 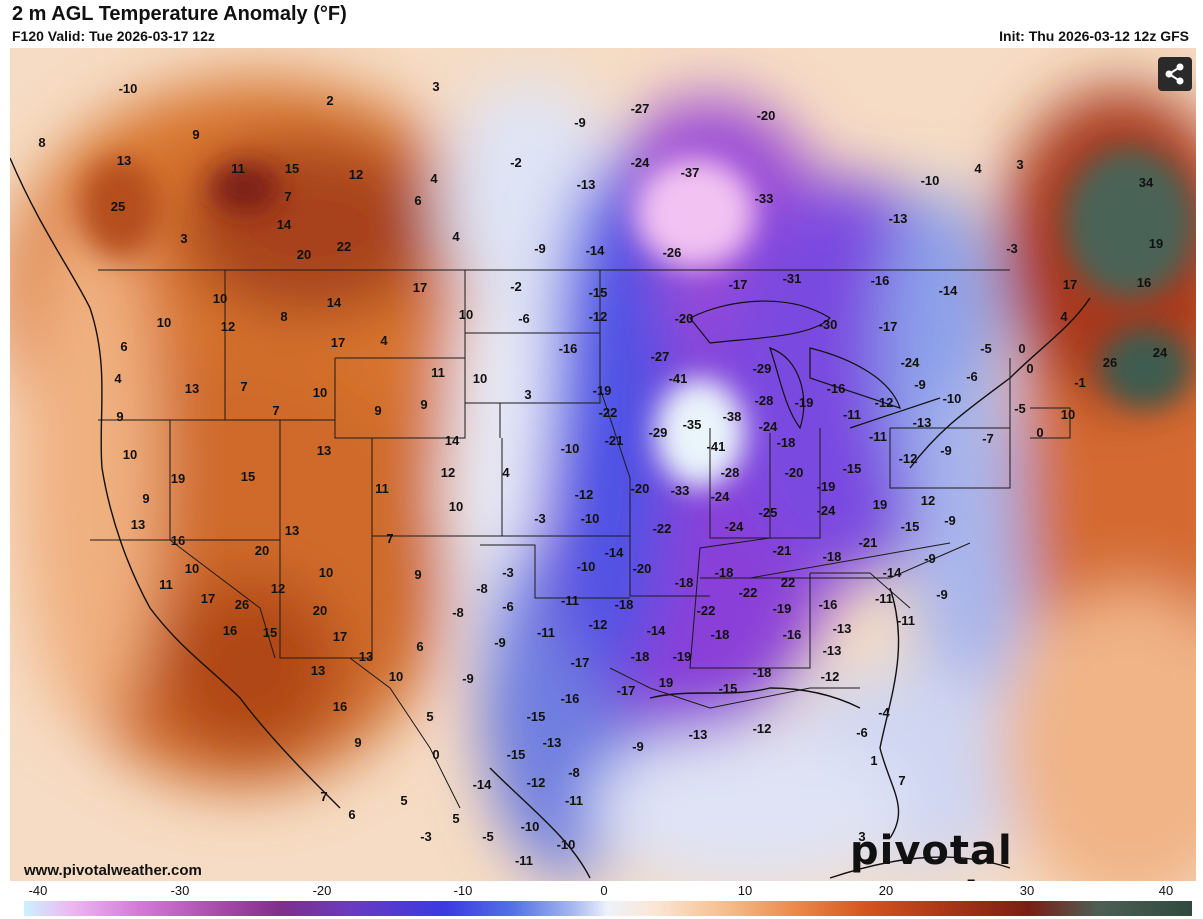 I want to click on anomaly-value: -24, so click(x=827, y=510).